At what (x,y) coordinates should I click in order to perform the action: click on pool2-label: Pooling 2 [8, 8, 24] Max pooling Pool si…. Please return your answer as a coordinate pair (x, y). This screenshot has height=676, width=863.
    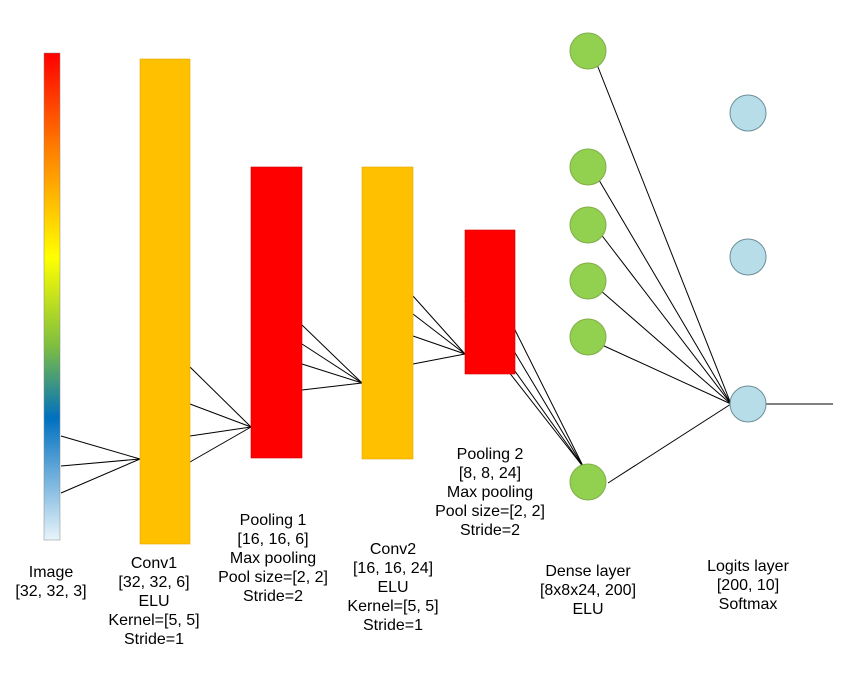
    Looking at the image, I should click on (490, 492).